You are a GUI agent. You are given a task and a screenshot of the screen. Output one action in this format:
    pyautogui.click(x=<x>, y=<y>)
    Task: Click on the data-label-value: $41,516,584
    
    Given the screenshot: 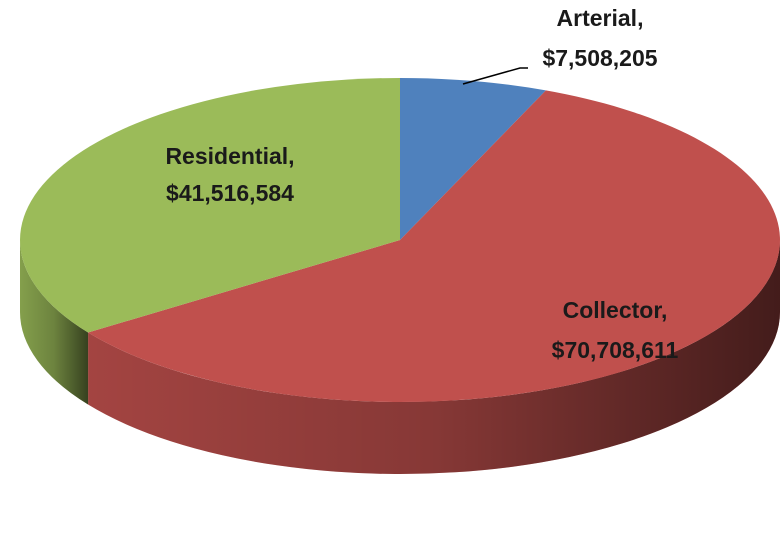 What is the action you would take?
    pyautogui.click(x=230, y=193)
    